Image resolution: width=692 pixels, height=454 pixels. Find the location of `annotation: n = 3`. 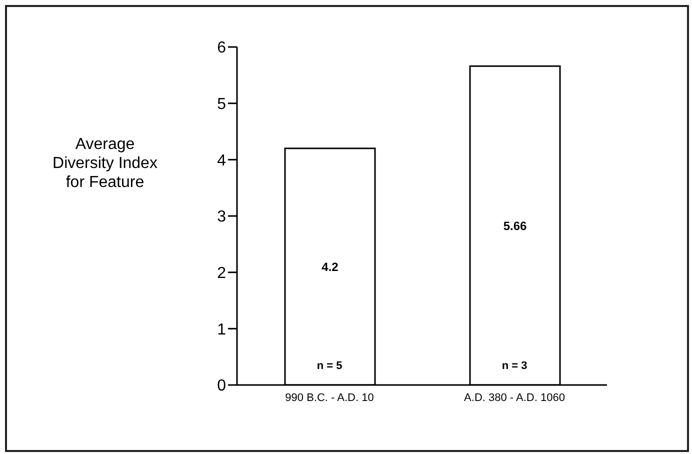

annotation: n = 3 is located at coordinates (515, 366).